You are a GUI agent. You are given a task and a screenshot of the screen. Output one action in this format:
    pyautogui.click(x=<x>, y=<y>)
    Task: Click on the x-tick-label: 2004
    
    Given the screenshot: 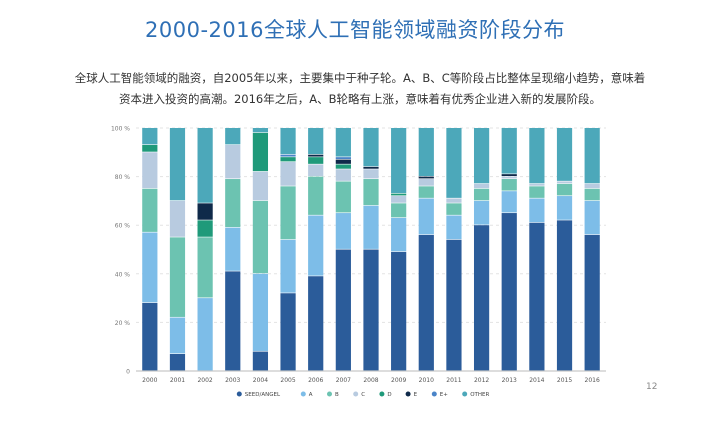 What is the action you would take?
    pyautogui.click(x=260, y=380)
    